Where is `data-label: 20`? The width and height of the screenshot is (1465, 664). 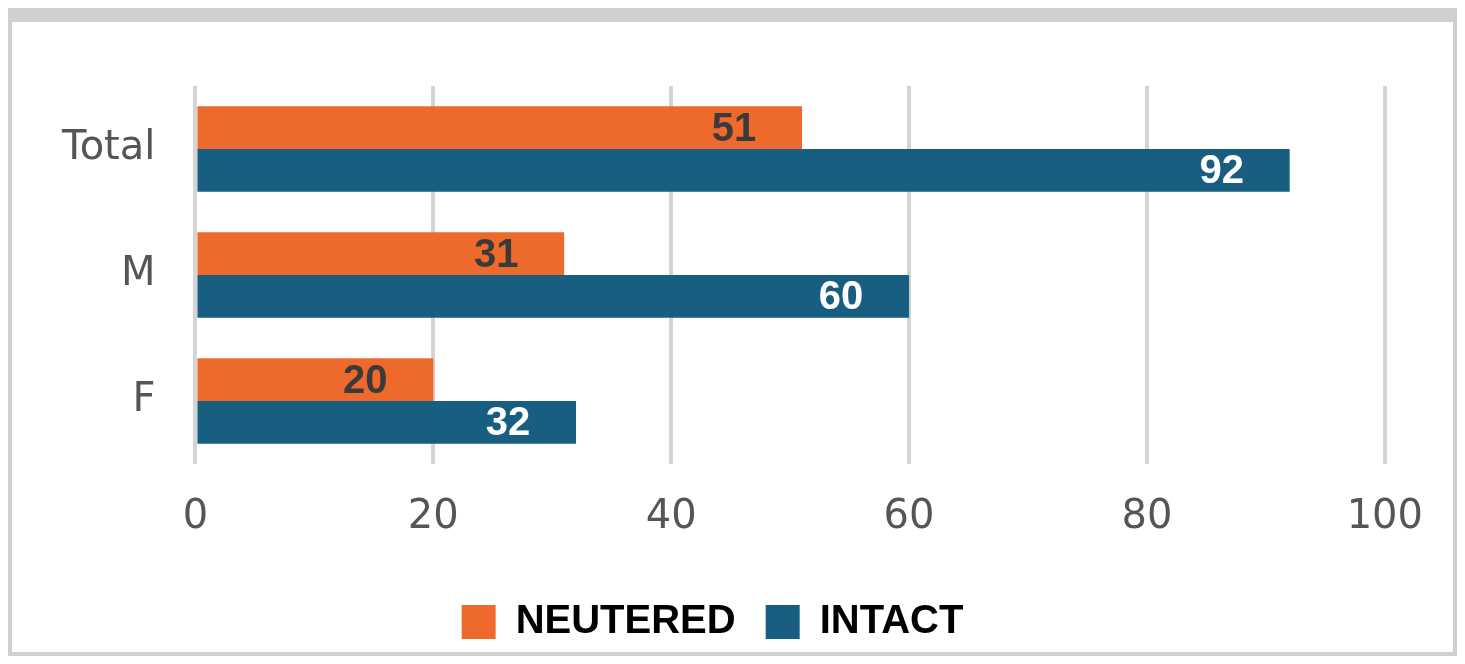
data-label: 20 is located at coordinates (365, 378).